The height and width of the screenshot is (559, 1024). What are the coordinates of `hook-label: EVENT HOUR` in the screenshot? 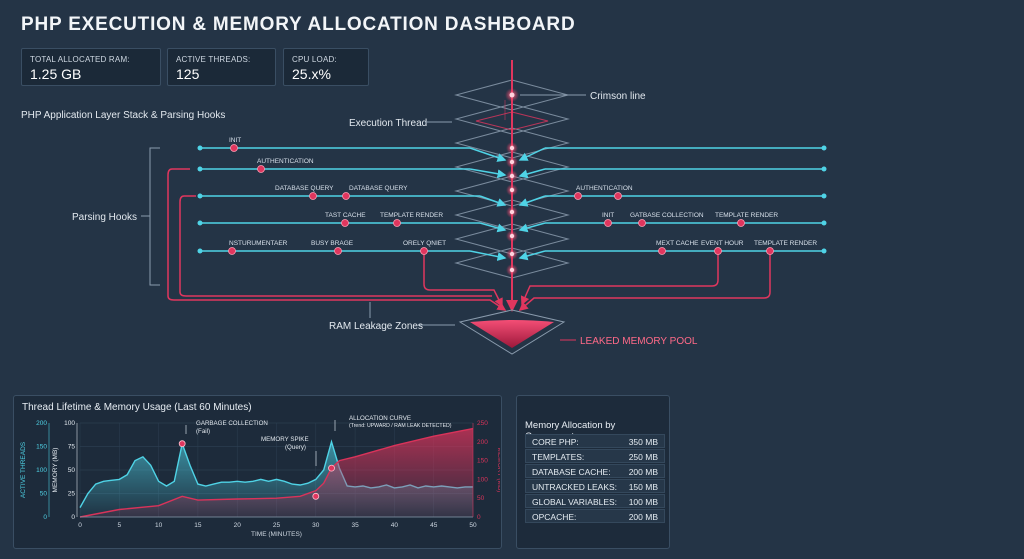 It's located at (722, 243).